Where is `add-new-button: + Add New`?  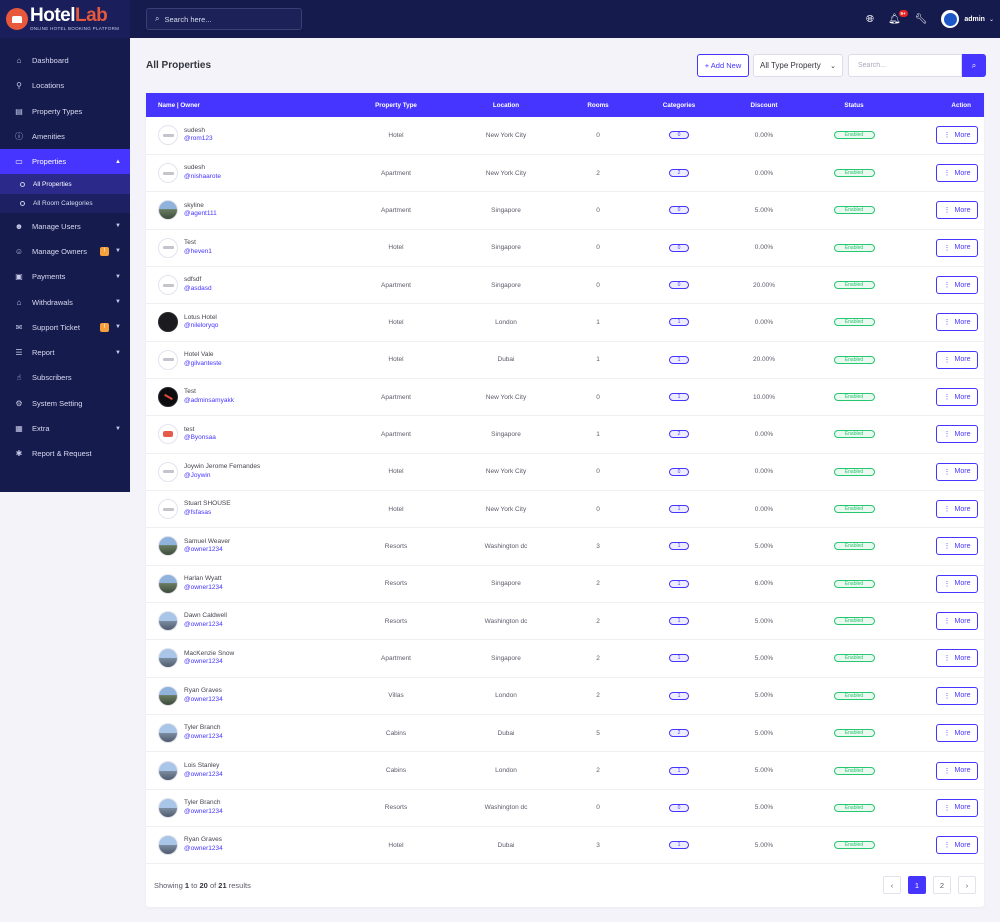 add-new-button: + Add New is located at coordinates (723, 65).